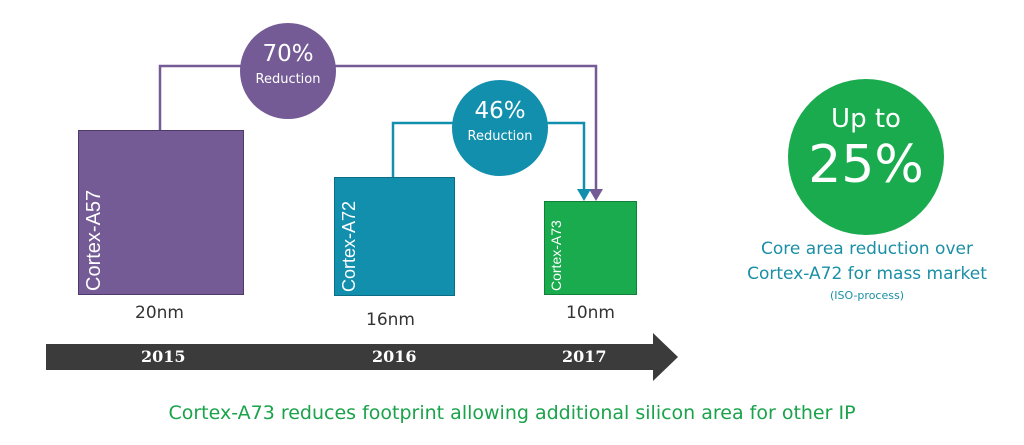 This screenshot has width=1024, height=445. I want to click on highlight-line1: Up to, so click(866, 119).